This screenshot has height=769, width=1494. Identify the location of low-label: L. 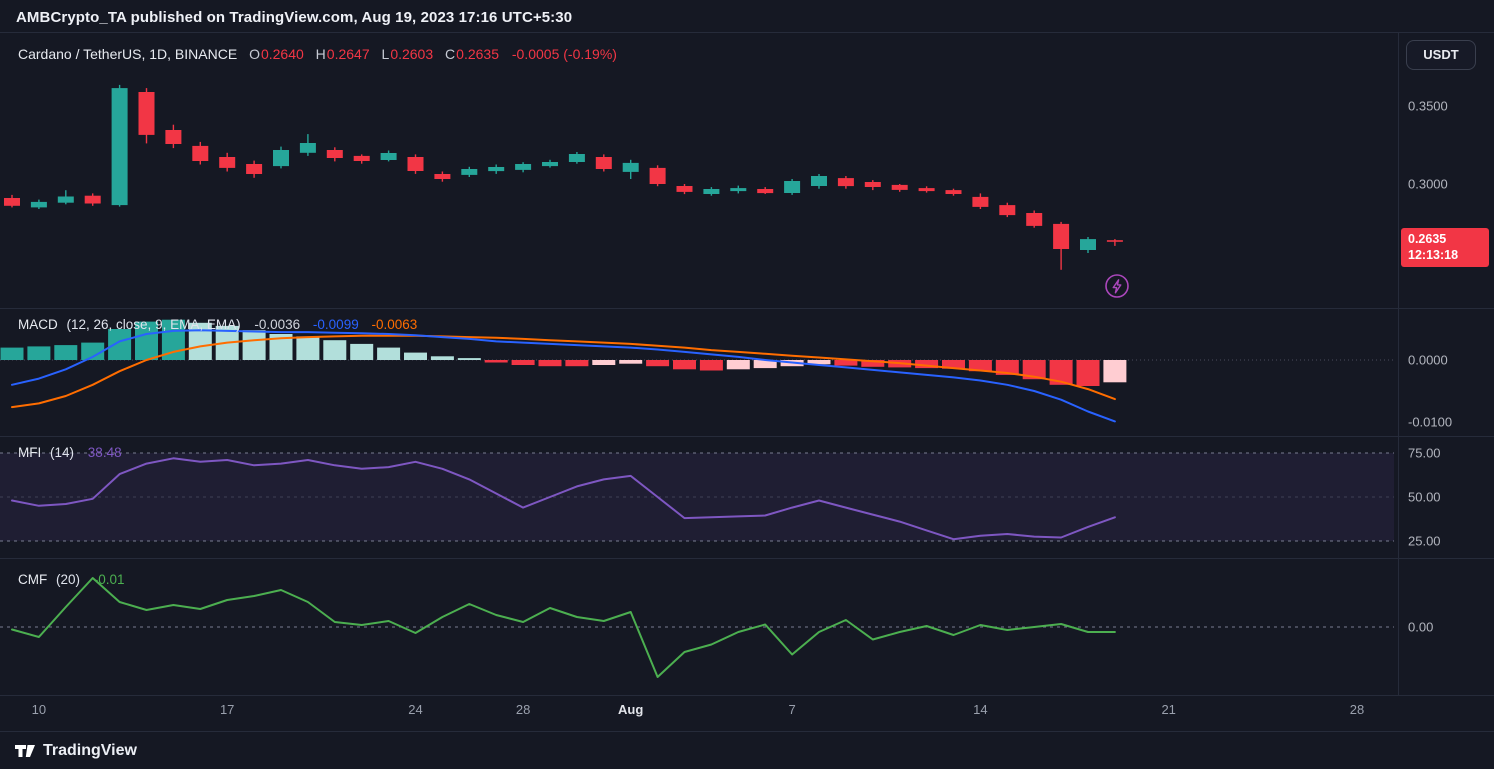
(385, 54).